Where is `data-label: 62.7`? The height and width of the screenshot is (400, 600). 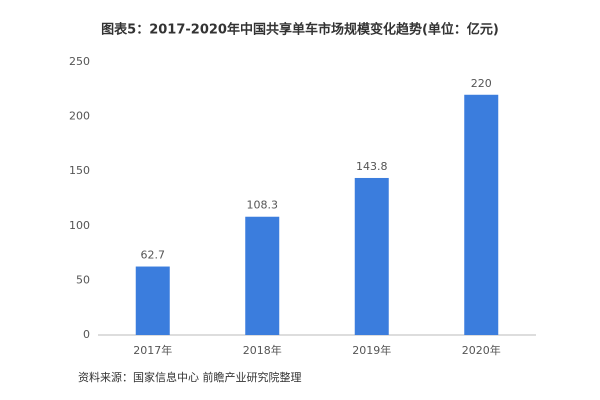 data-label: 62.7 is located at coordinates (153, 255).